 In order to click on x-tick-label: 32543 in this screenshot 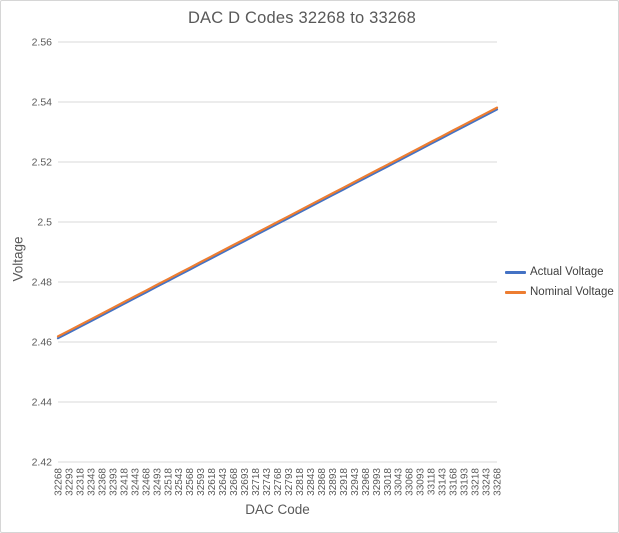, I will do `click(179, 482)`.